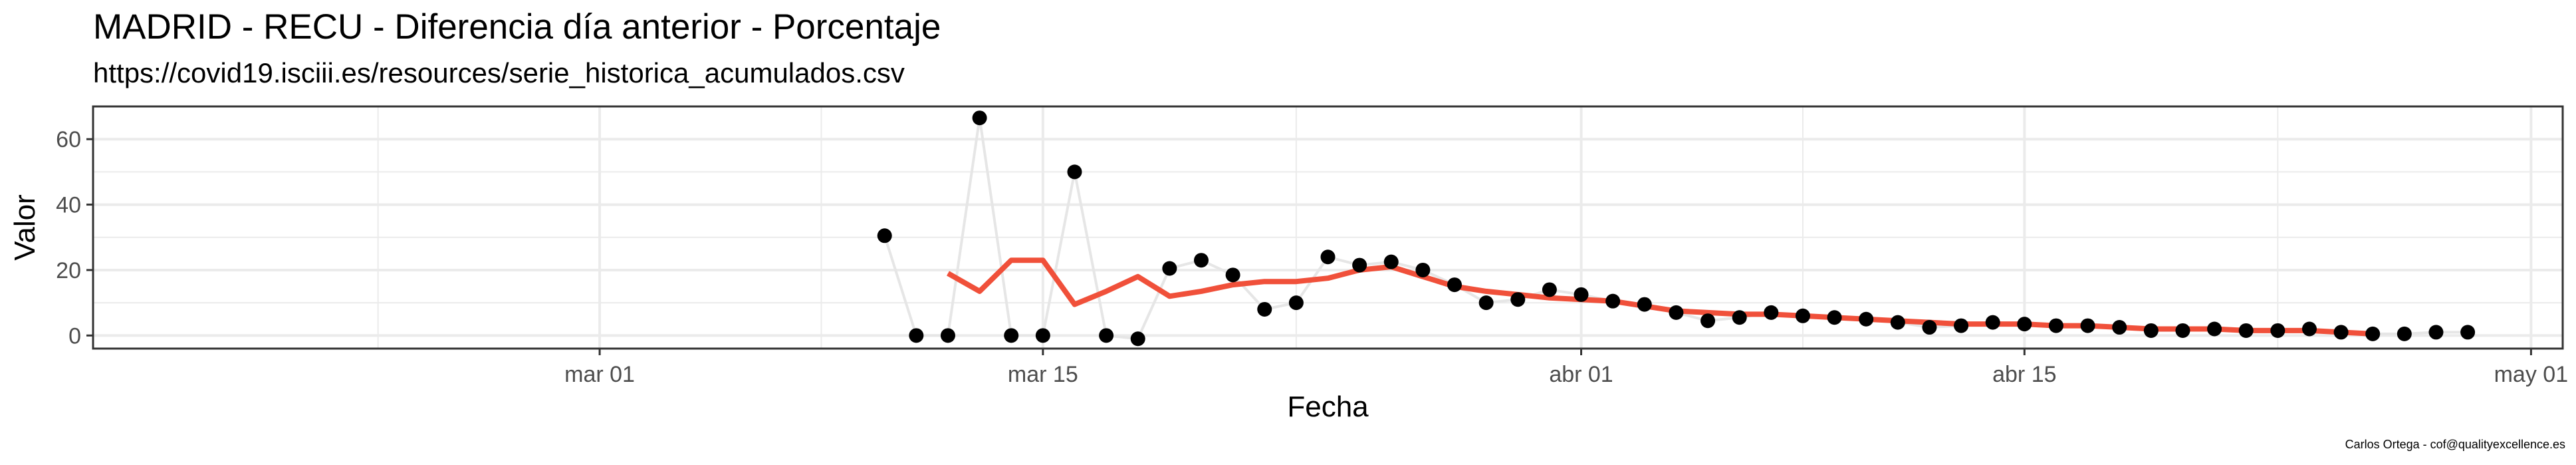 The width and height of the screenshot is (2576, 465). Describe the element at coordinates (68, 139) in the screenshot. I see `y-tick-label: 60` at that location.